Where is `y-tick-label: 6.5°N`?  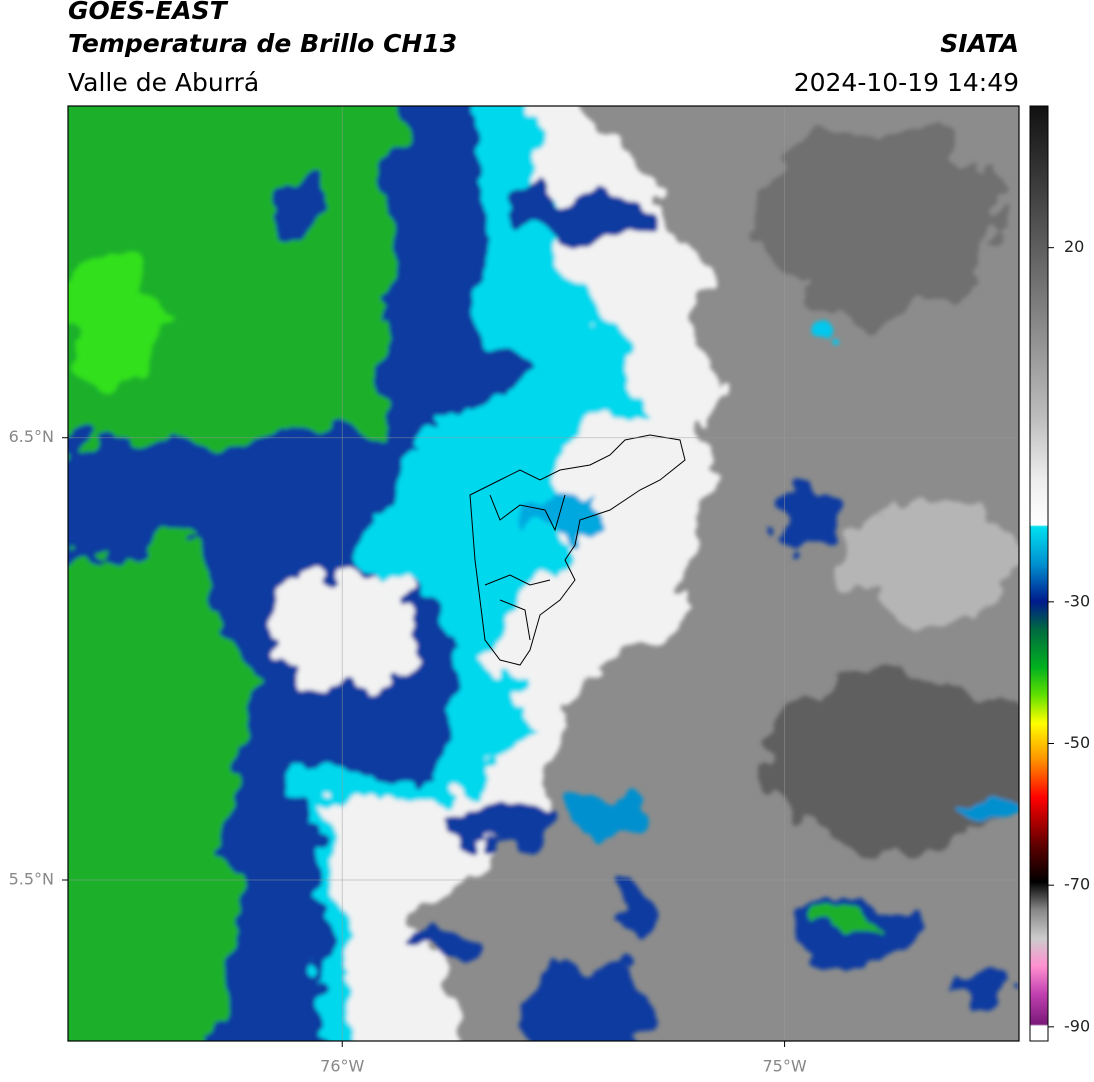
y-tick-label: 6.5°N is located at coordinates (31, 436).